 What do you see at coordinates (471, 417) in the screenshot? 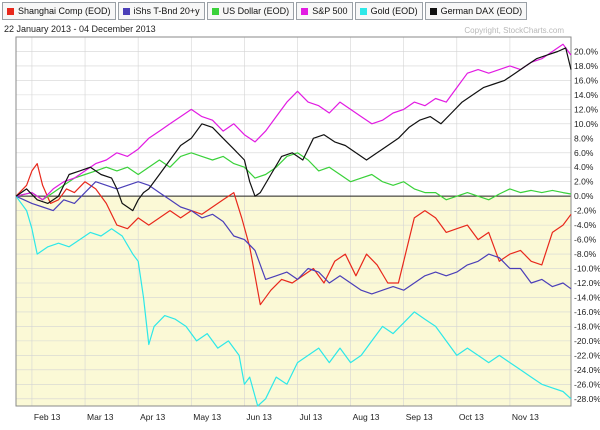
I see `x-tick-label: Oct 13` at bounding box center [471, 417].